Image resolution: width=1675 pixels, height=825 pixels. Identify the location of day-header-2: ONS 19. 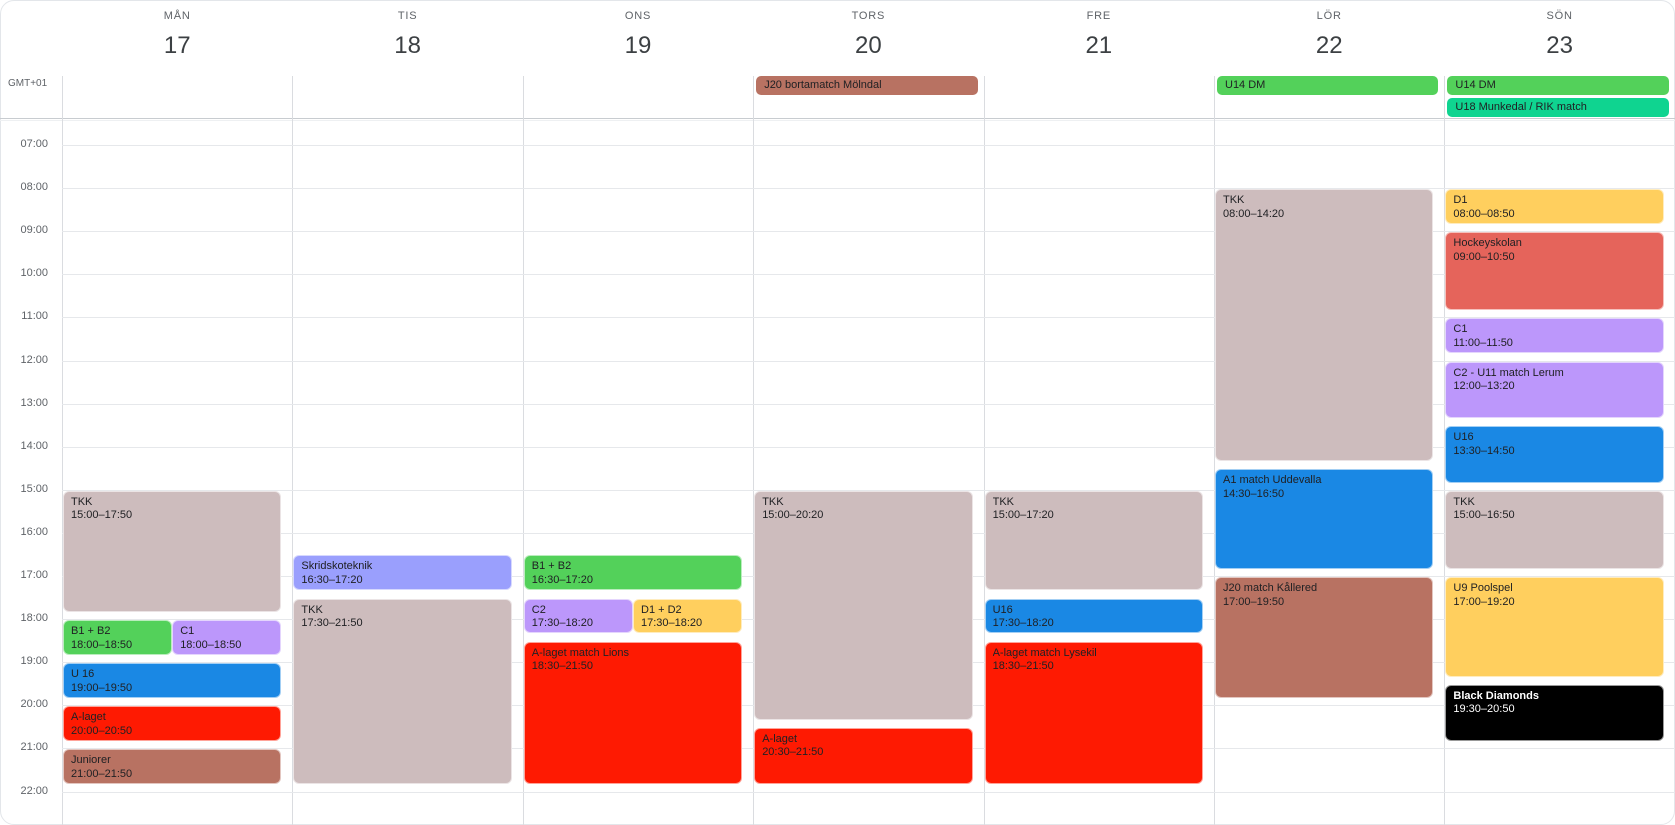
(638, 35).